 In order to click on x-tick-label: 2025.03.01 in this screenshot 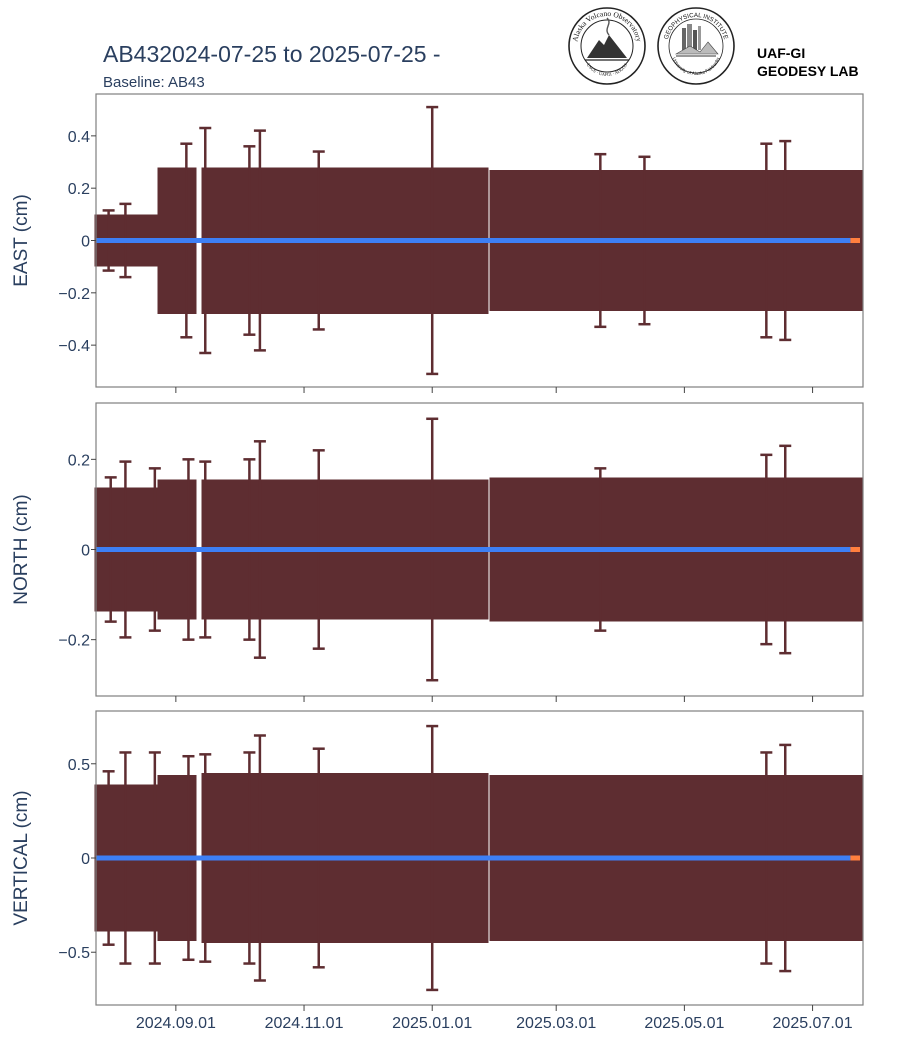, I will do `click(556, 1023)`.